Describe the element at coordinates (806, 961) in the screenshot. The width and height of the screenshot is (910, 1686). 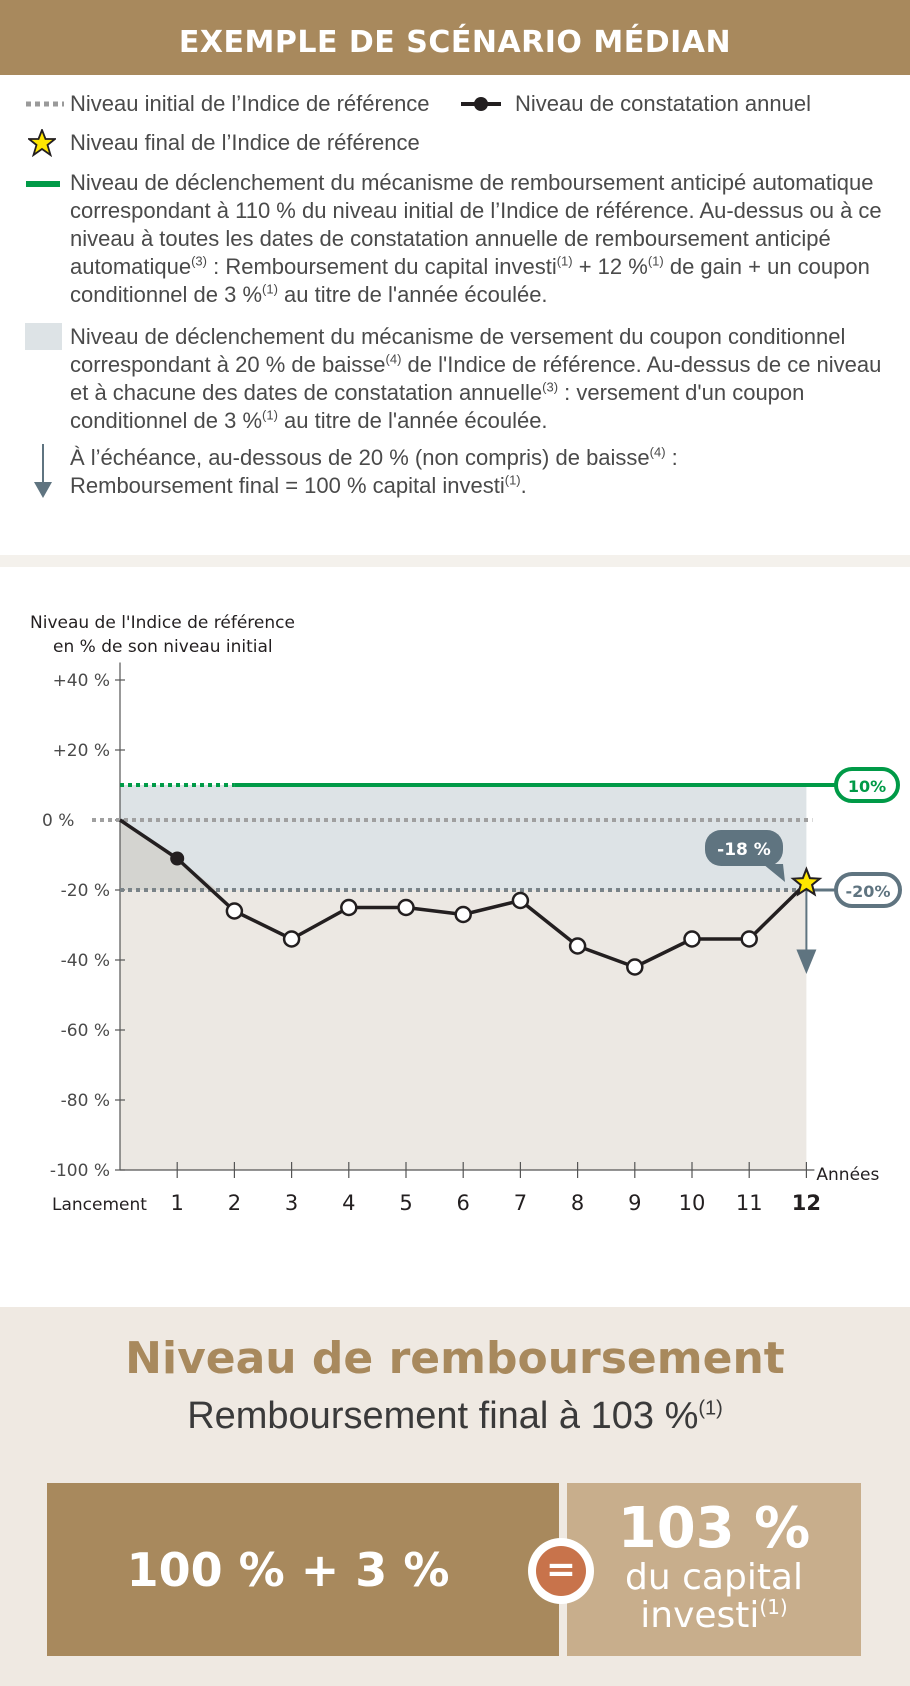
I see `maturity-arrow-head` at that location.